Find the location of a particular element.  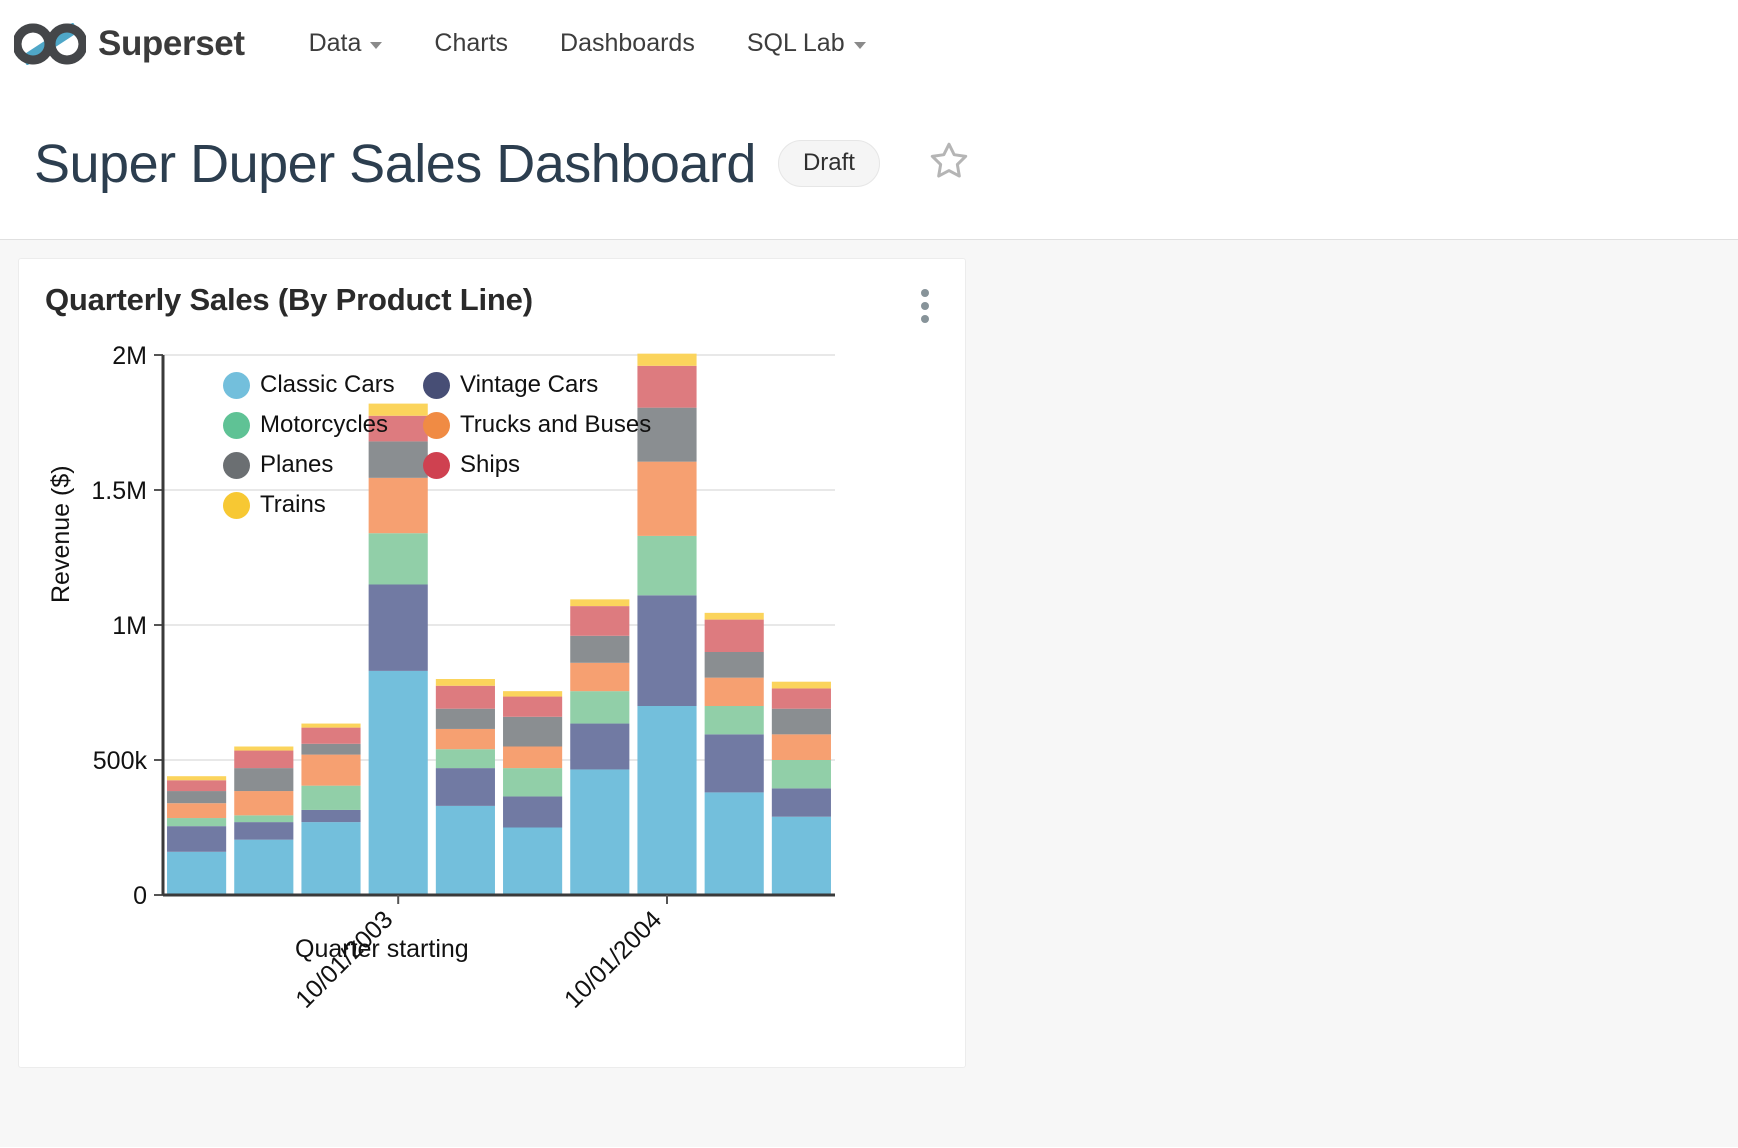

legend-item-planes: Planes is located at coordinates (323, 465).